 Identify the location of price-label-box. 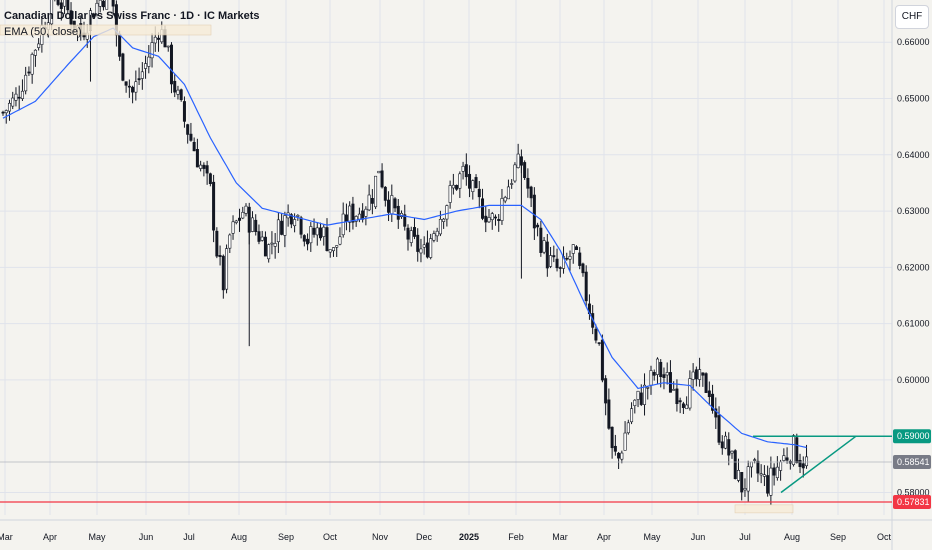
(912, 501).